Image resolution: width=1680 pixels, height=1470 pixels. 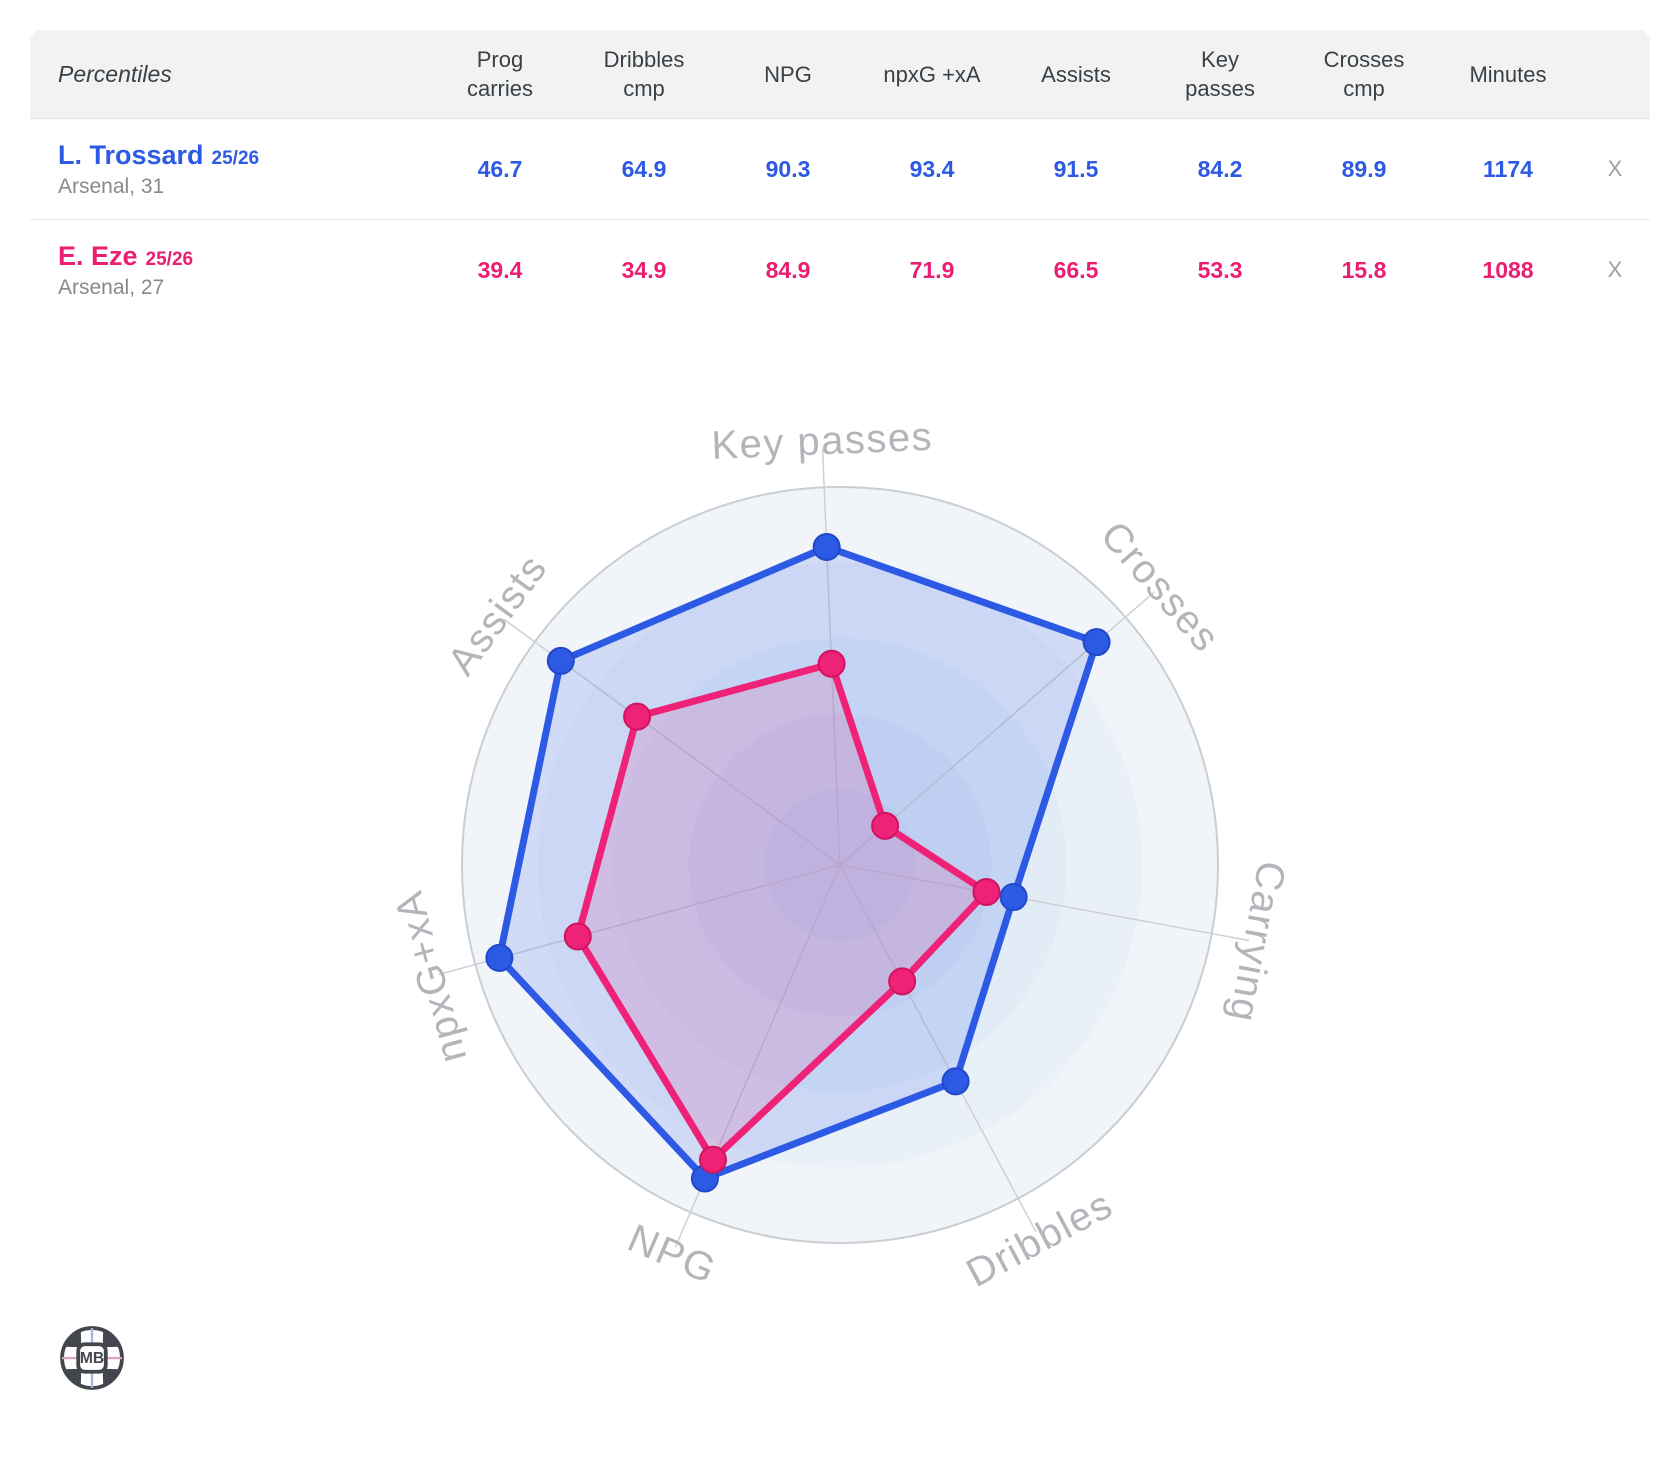 I want to click on radar-series-eze, so click(x=782, y=912).